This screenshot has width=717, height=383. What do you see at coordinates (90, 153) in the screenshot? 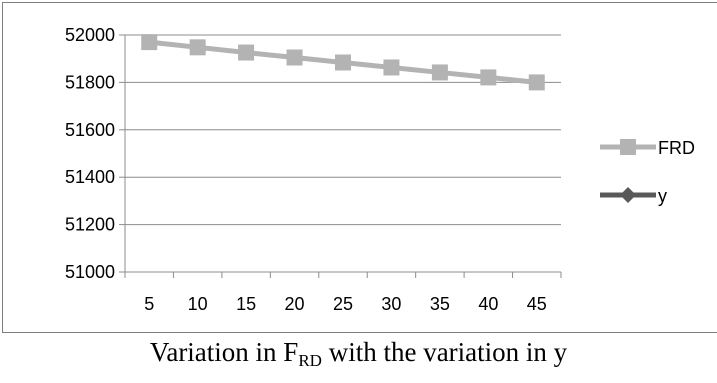
I see `y-tick-labels: 51000 51200 51400 51600 51800 52000` at bounding box center [90, 153].